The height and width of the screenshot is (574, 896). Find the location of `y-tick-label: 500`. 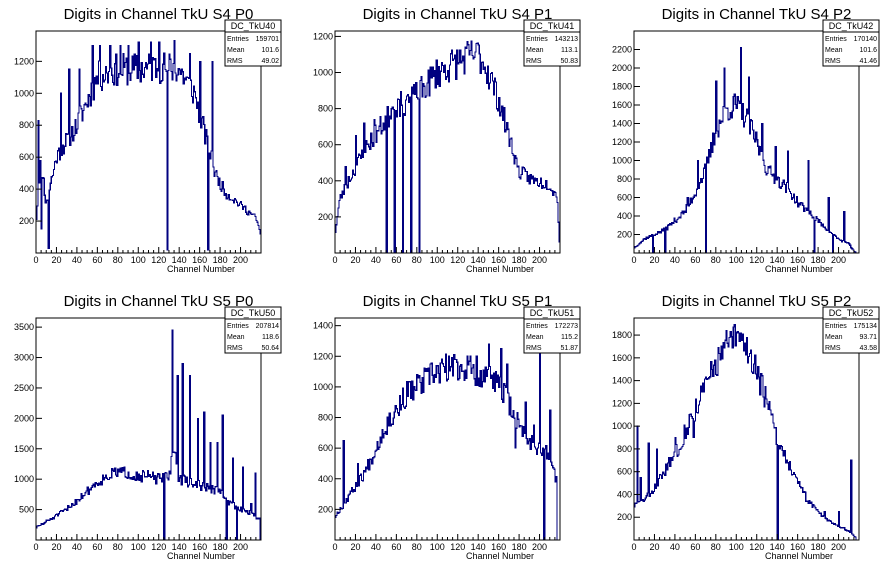

y-tick-label: 500 is located at coordinates (26, 510).